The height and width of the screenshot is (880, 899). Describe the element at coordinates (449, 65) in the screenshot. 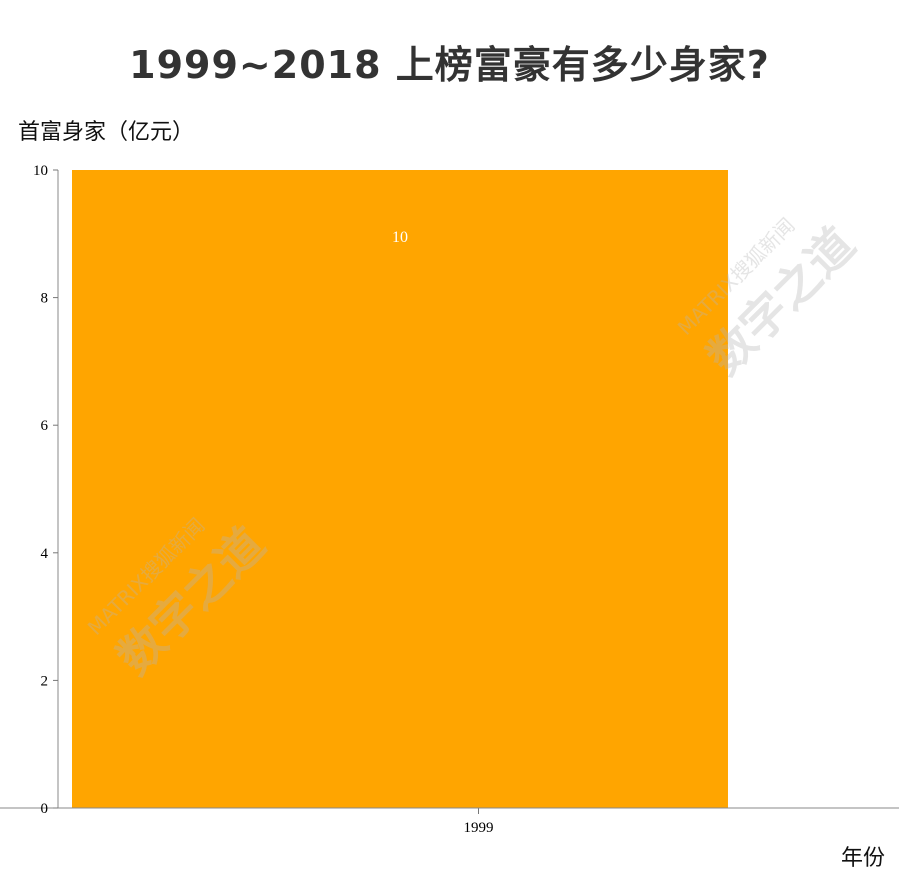

I see `chart-title: 1999~2018 上榜富豪有多少身家?` at that location.